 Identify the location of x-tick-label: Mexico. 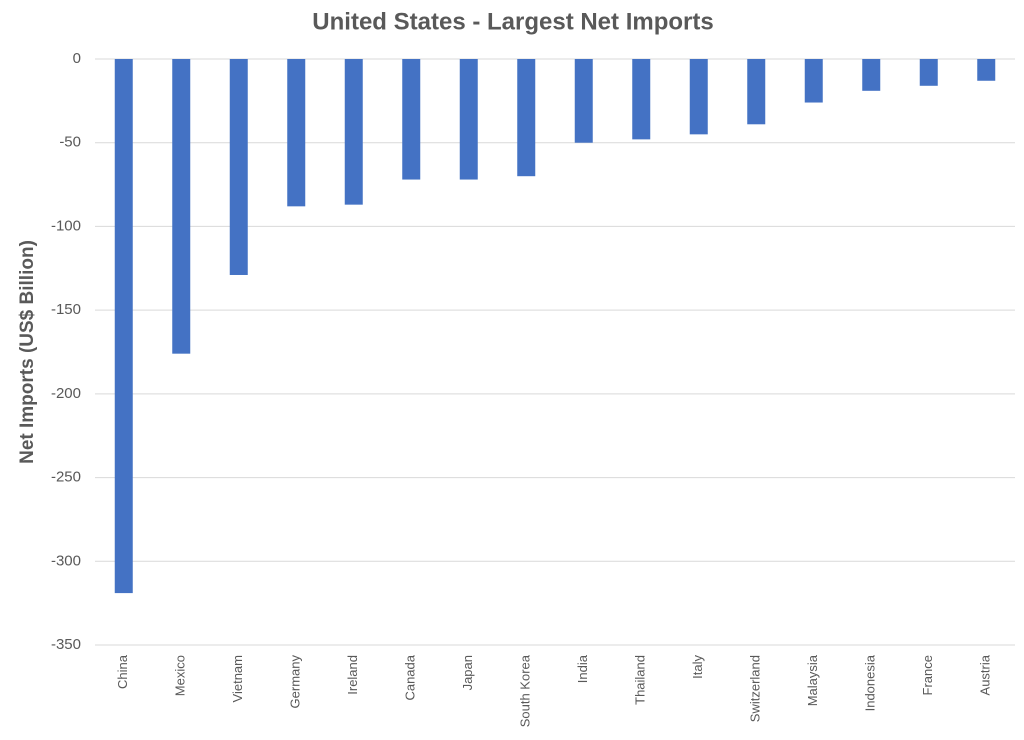
(180, 675).